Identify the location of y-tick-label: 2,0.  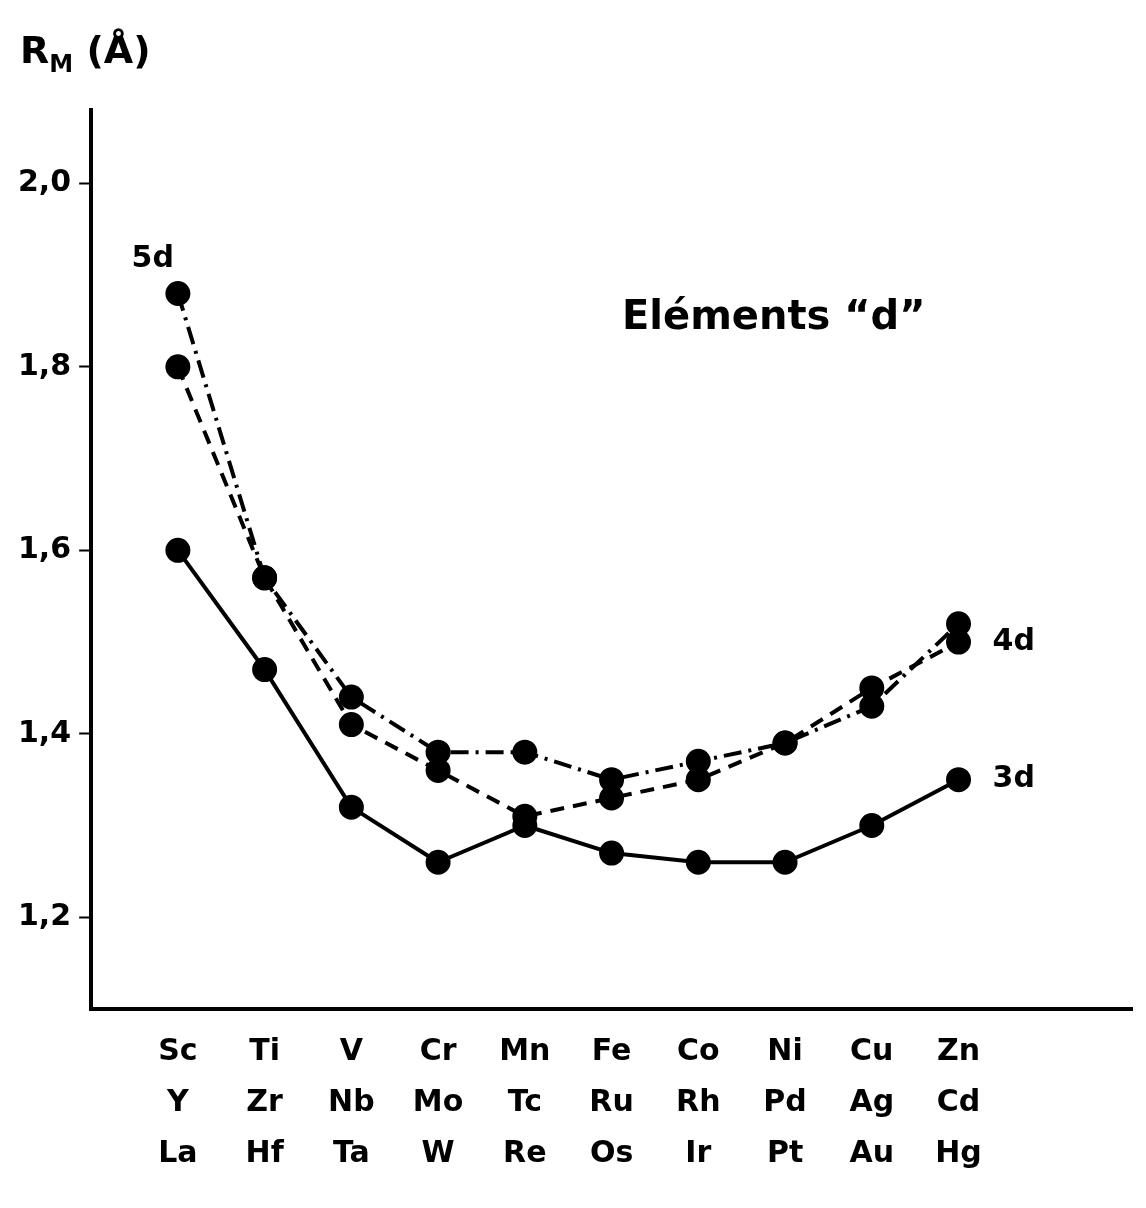
(44, 181).